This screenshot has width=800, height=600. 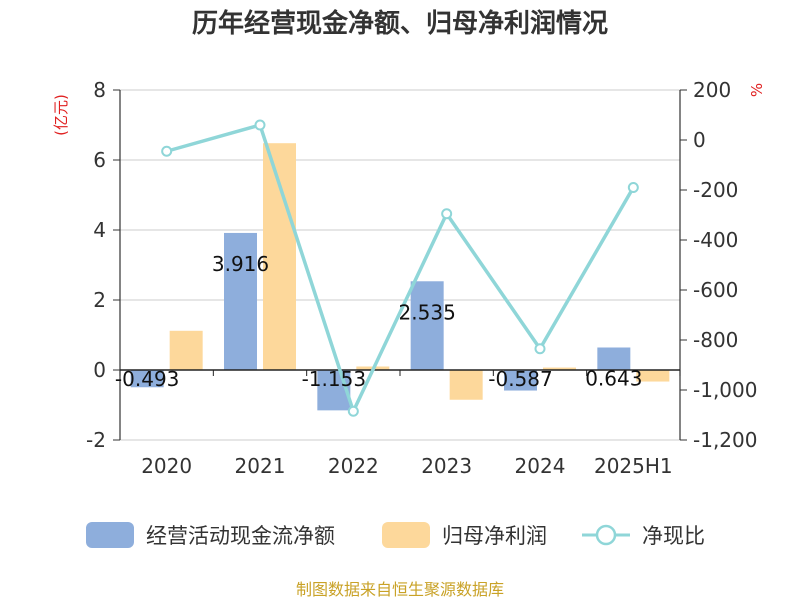 What do you see at coordinates (673, 536) in the screenshot?
I see `legend-ratio-label: 净现比` at bounding box center [673, 536].